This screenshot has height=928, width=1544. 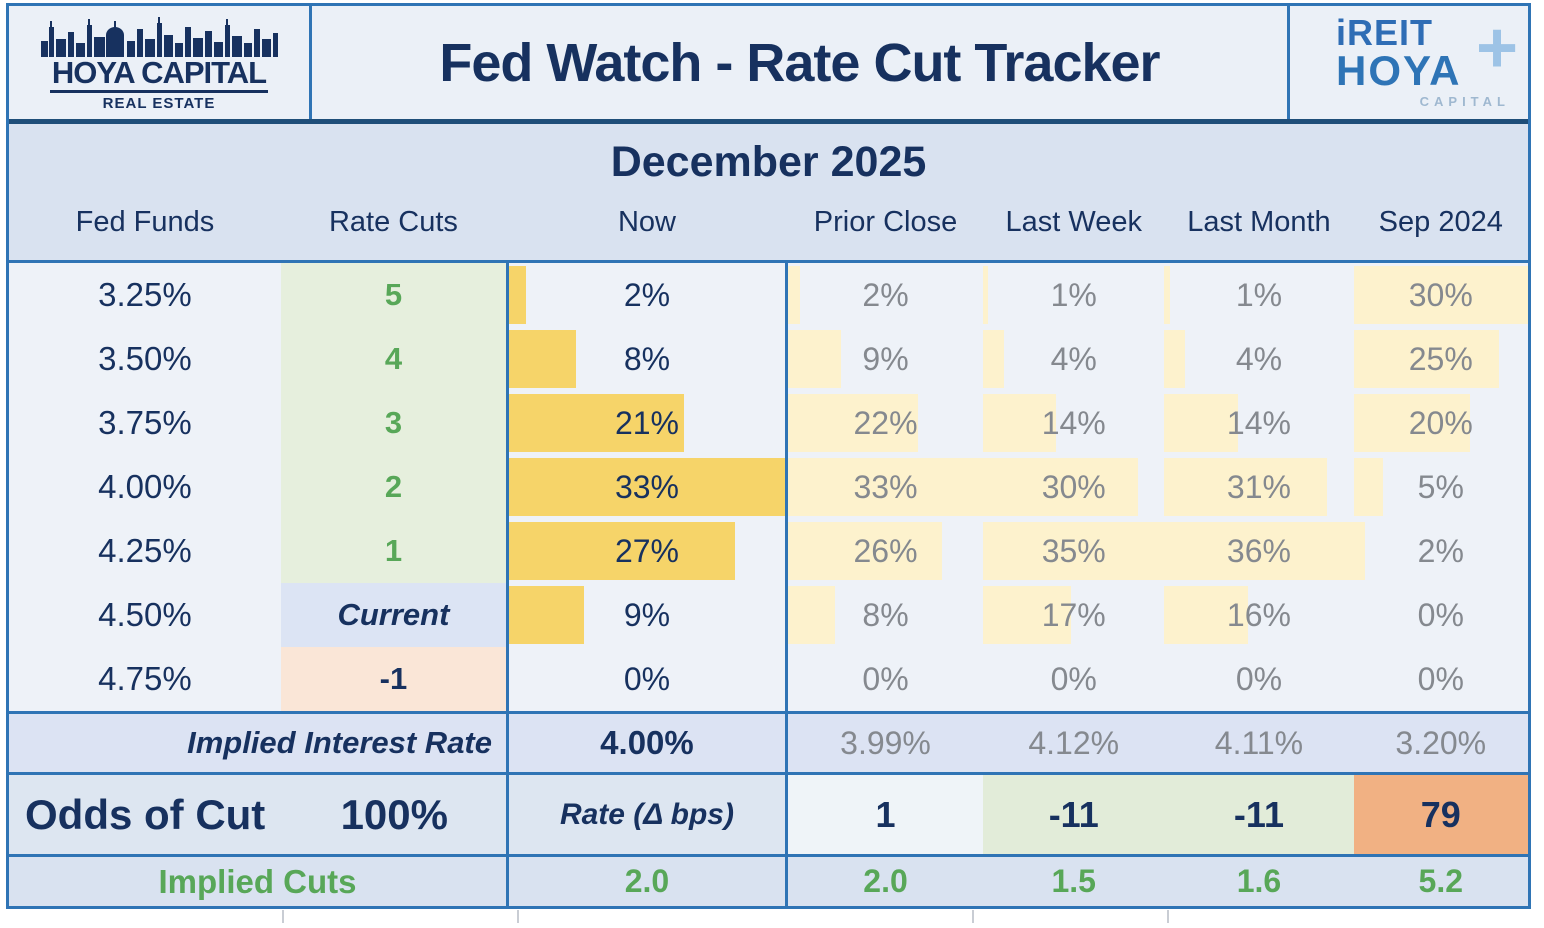 I want to click on last-week-probability: 4%, so click(x=1073, y=359).